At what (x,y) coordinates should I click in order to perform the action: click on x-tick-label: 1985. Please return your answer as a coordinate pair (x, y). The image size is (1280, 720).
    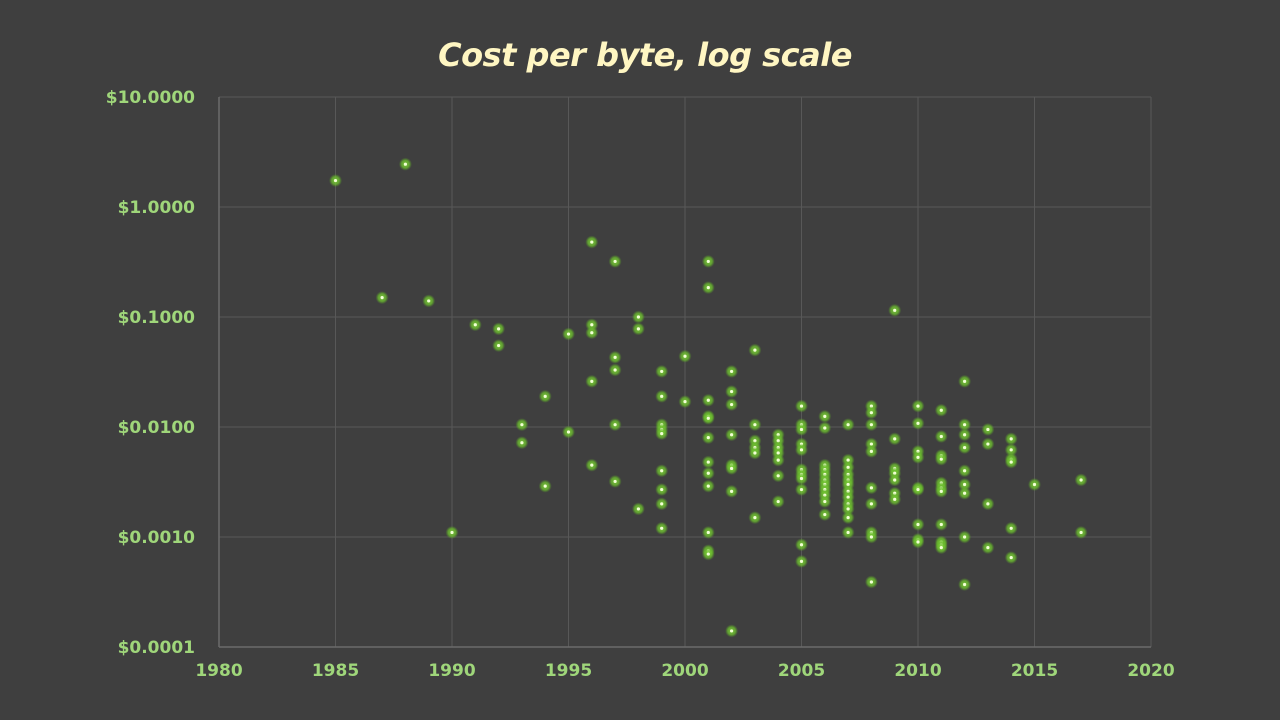
    Looking at the image, I should click on (335, 671).